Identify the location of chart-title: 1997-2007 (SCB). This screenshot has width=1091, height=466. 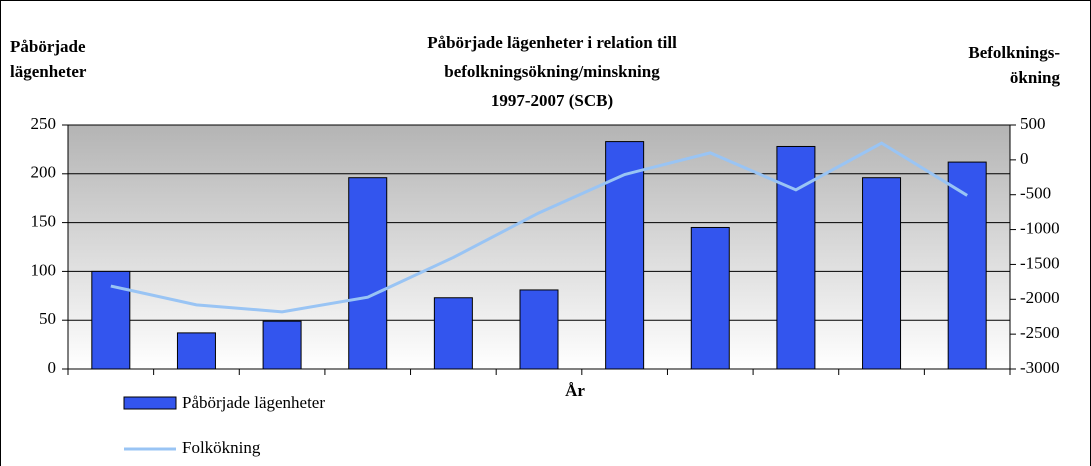
(552, 100).